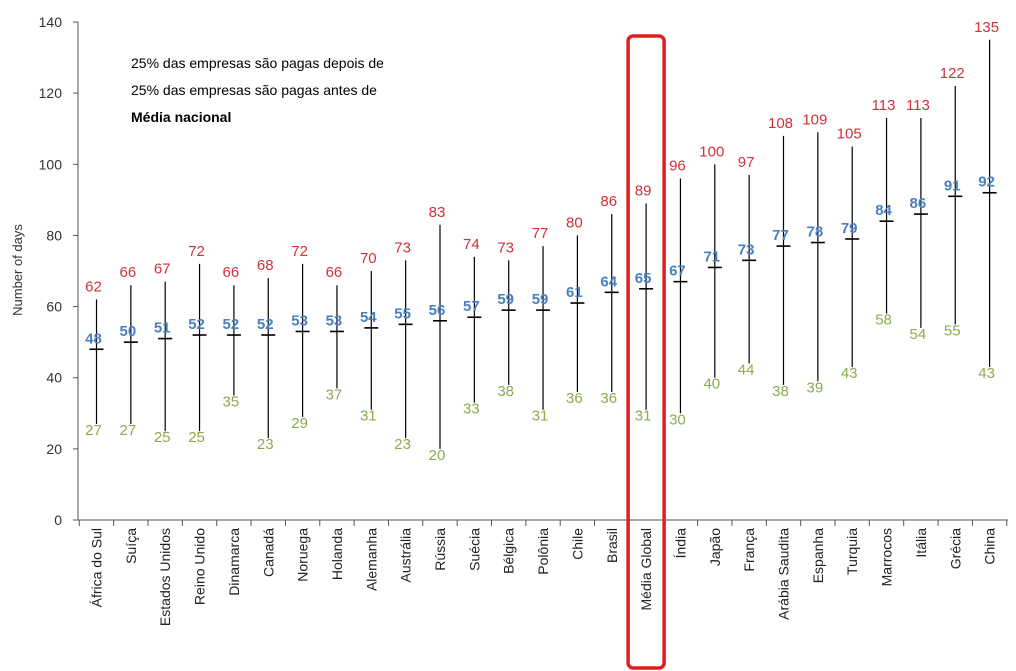  What do you see at coordinates (883, 210) in the screenshot?
I see `median-value-label: 84` at bounding box center [883, 210].